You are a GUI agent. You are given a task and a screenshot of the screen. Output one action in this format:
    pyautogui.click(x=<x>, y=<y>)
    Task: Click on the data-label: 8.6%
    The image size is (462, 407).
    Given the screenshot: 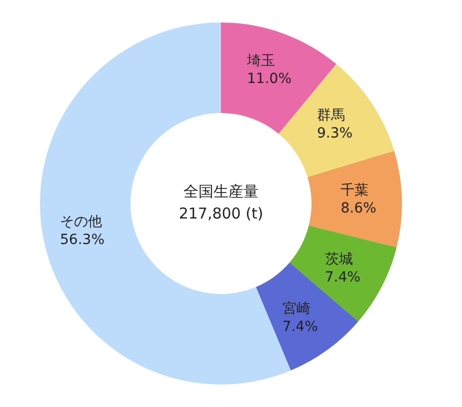 What is the action you would take?
    pyautogui.click(x=358, y=208)
    